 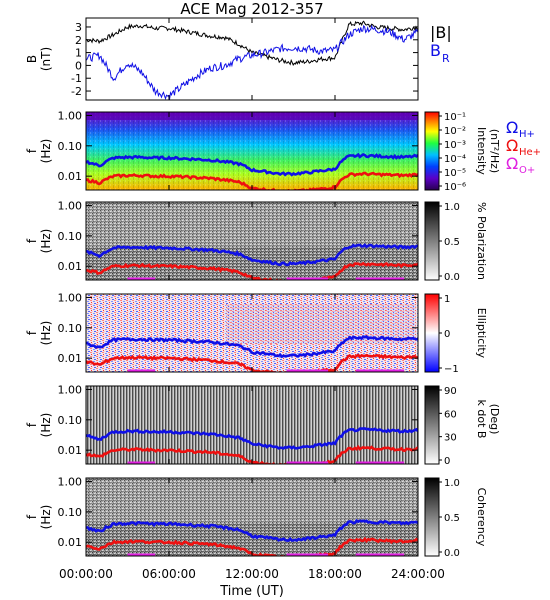 What do you see at coordinates (335, 574) in the screenshot?
I see `xtick-label: 18:00:00` at bounding box center [335, 574].